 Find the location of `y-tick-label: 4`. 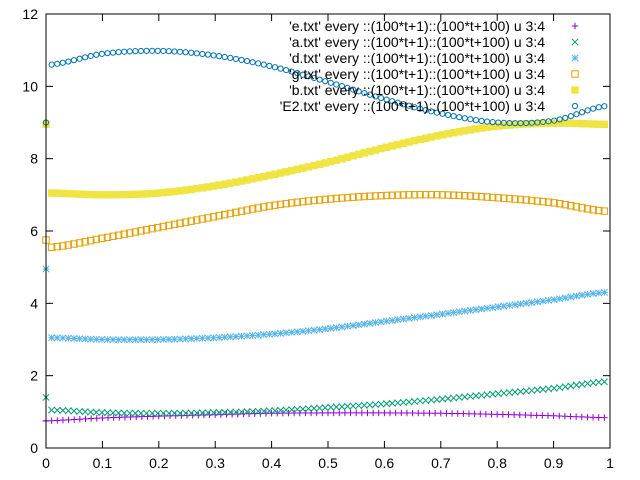

y-tick-label: 4 is located at coordinates (34, 303).